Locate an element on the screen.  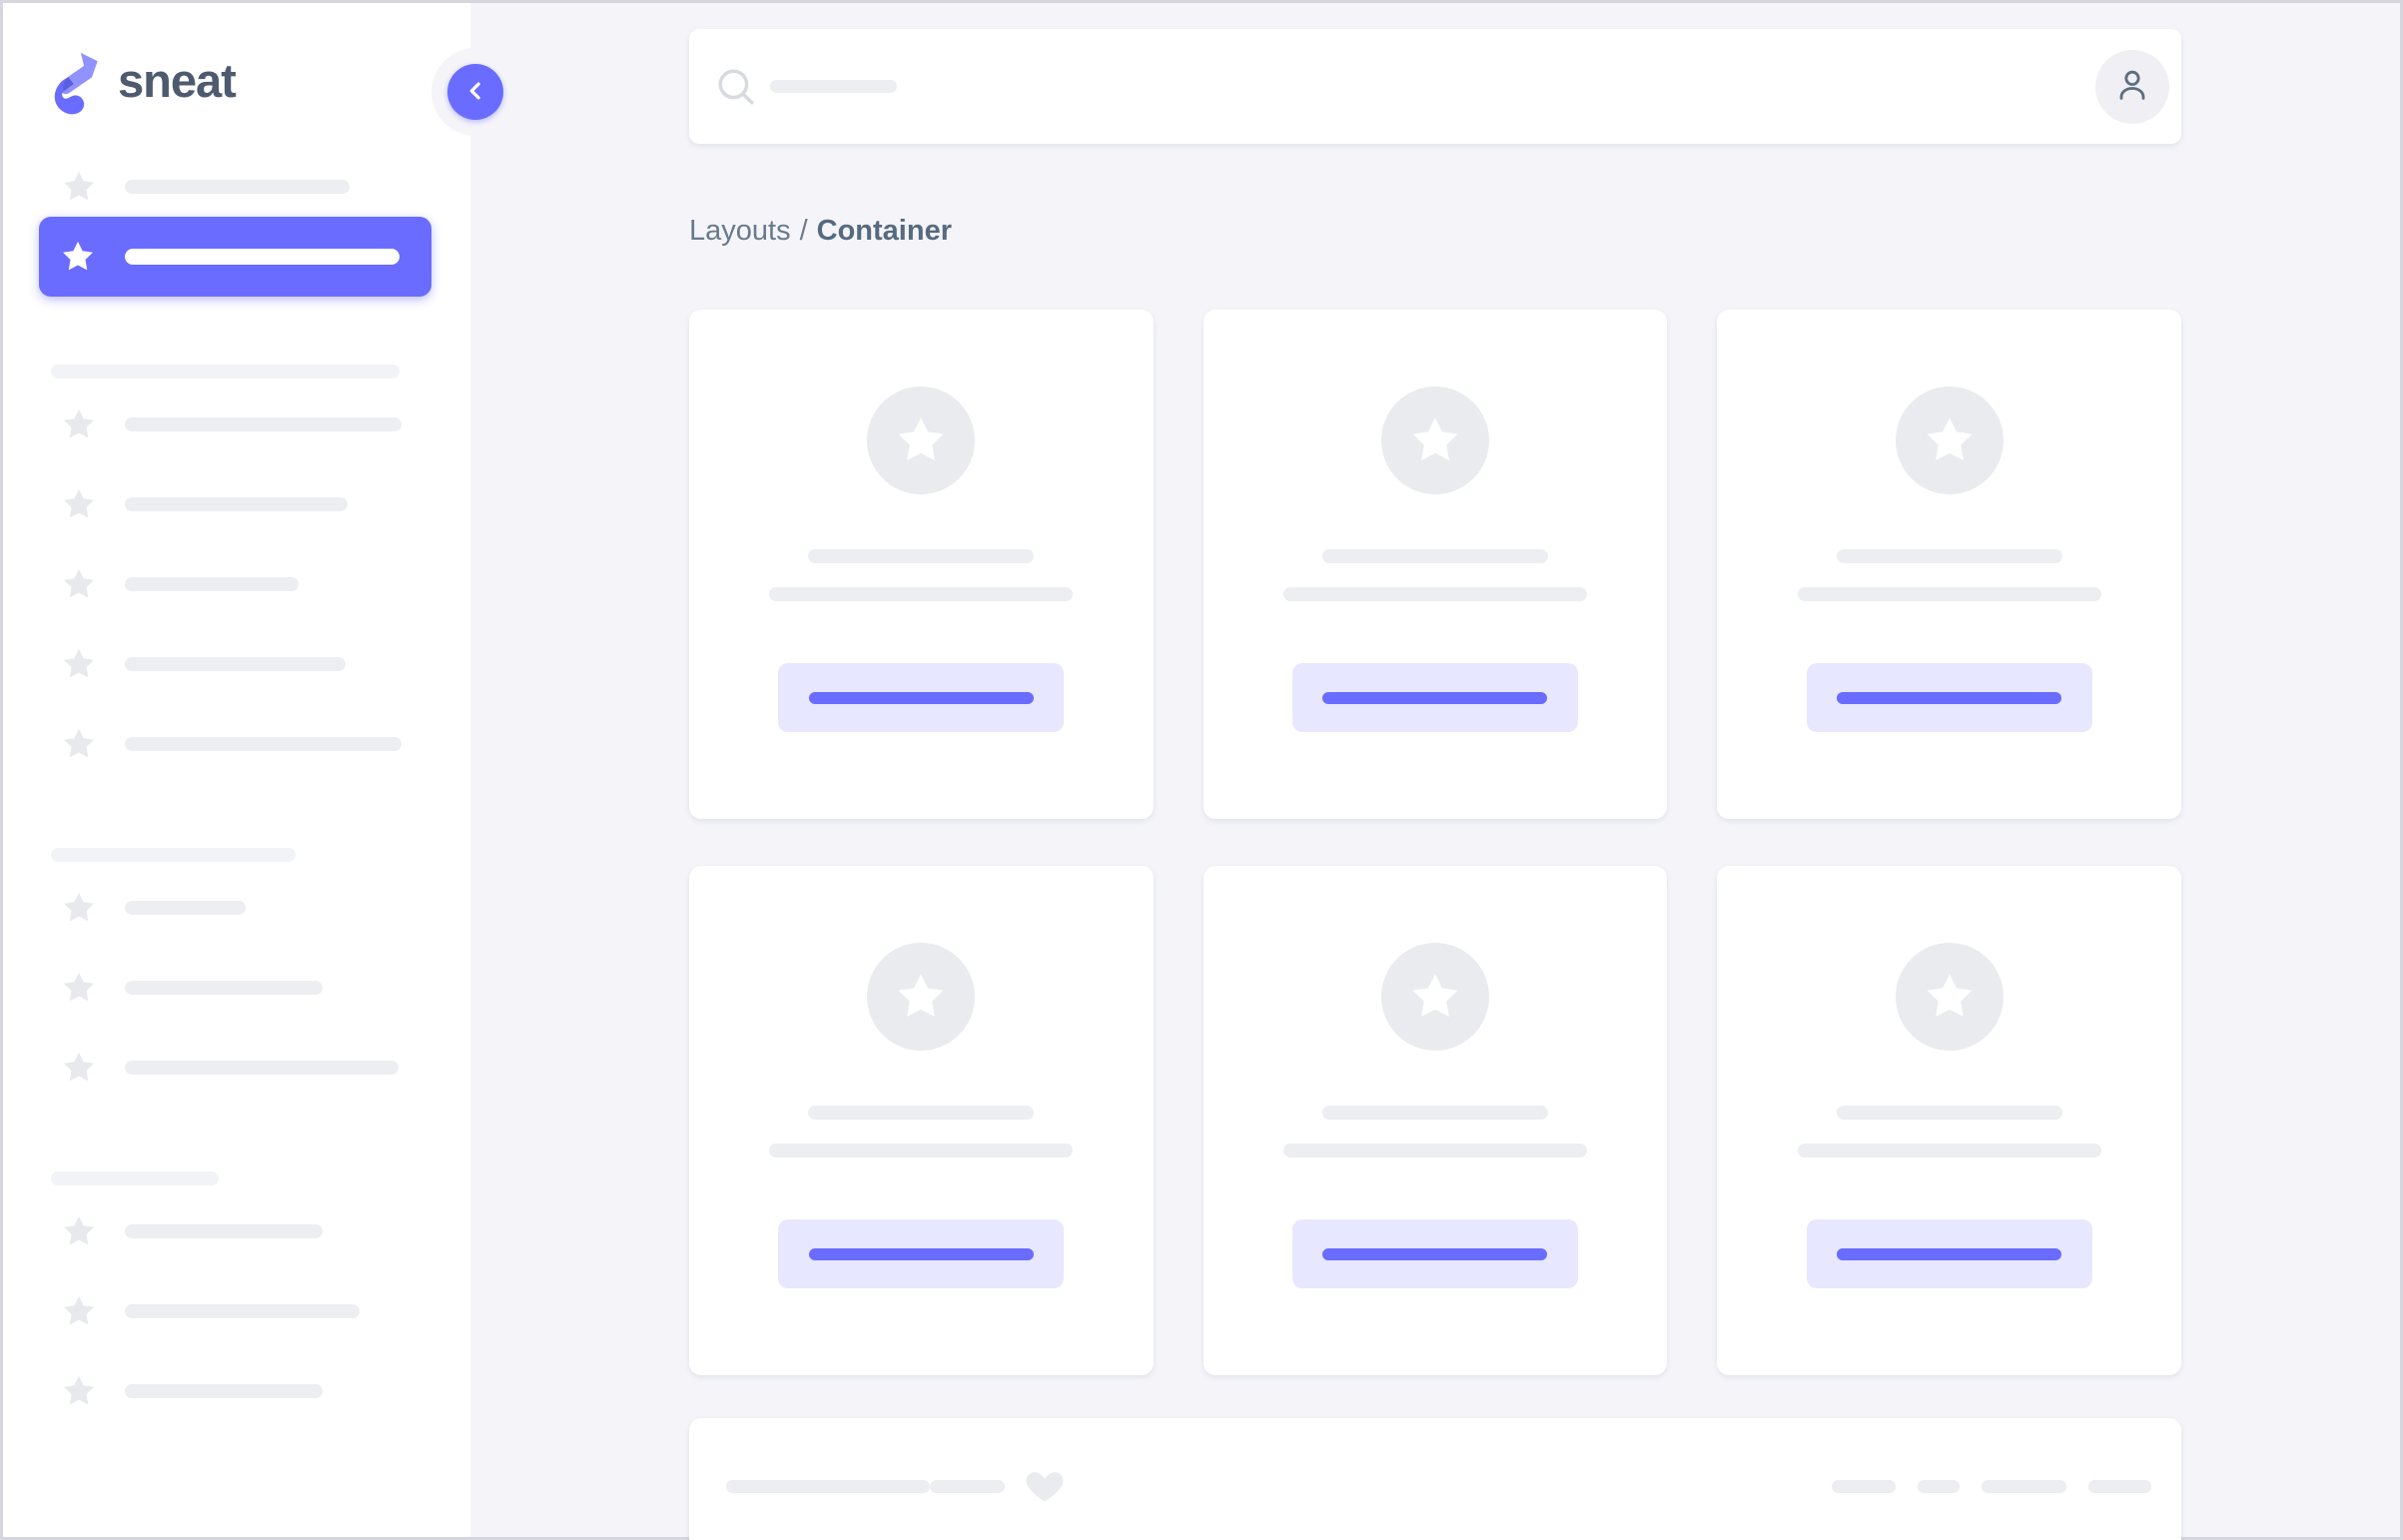
heart-icon is located at coordinates (1045, 1486).